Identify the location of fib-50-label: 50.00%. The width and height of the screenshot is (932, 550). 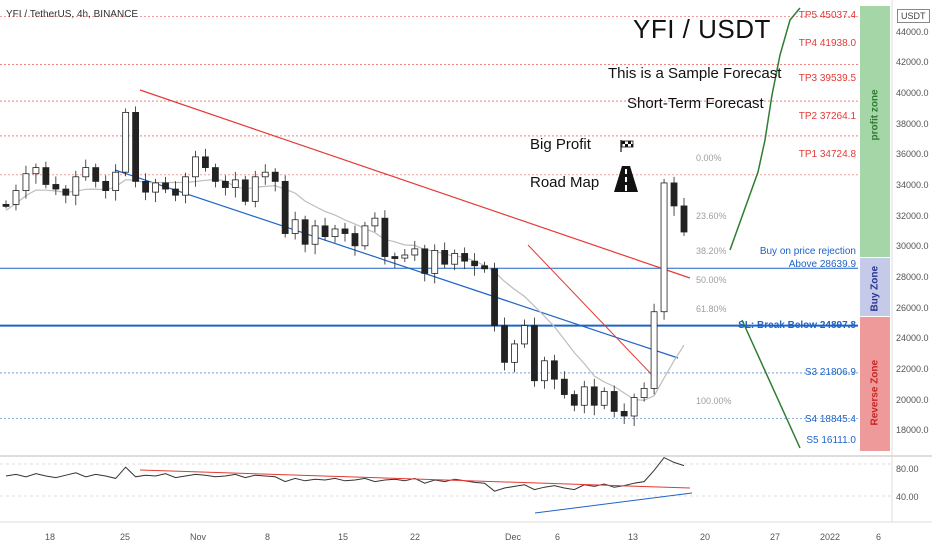
(711, 280).